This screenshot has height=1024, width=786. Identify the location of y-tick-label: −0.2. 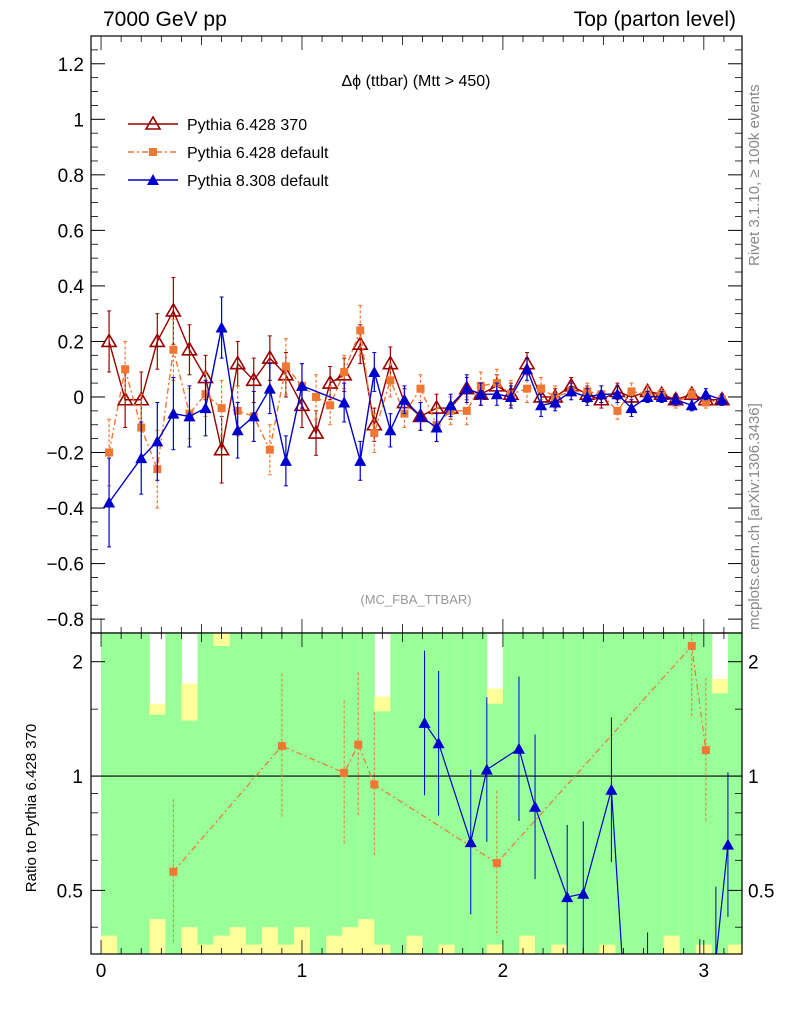
(65, 454).